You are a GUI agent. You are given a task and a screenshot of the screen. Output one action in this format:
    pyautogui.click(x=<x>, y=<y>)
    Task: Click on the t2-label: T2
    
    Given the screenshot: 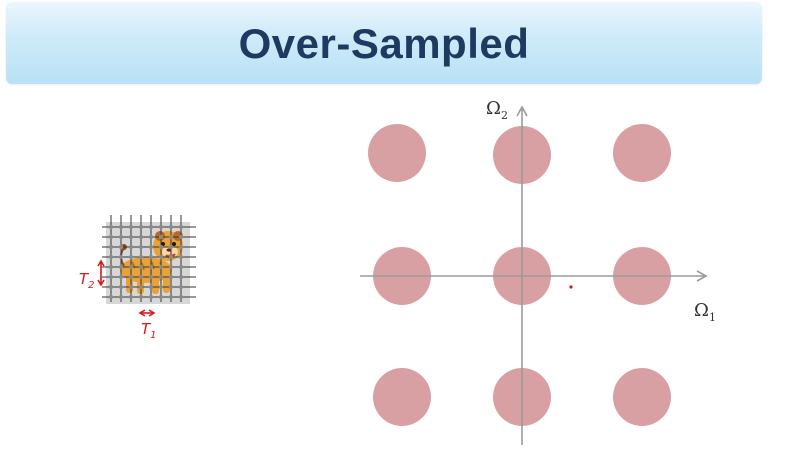 What is the action you would take?
    pyautogui.click(x=87, y=280)
    